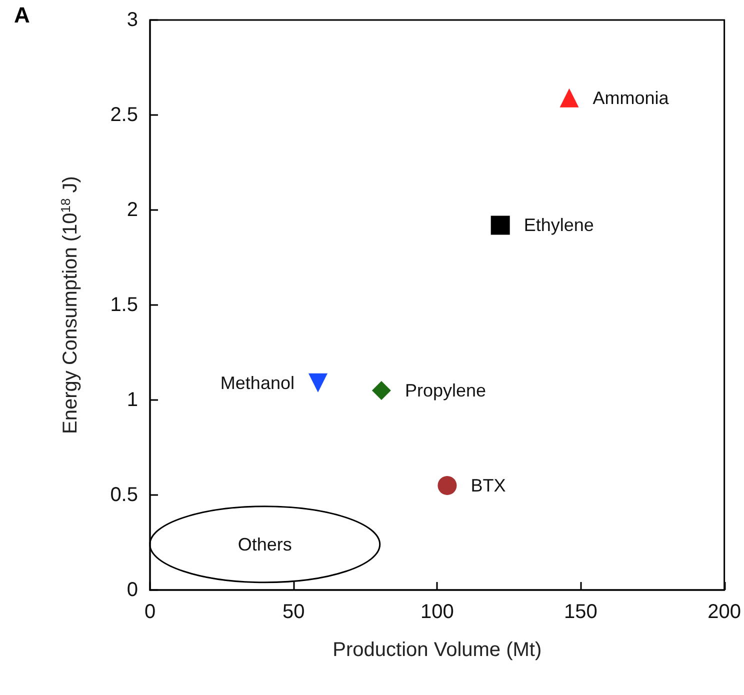 Image resolution: width=744 pixels, height=695 pixels. What do you see at coordinates (22, 15) in the screenshot?
I see `text: A` at bounding box center [22, 15].